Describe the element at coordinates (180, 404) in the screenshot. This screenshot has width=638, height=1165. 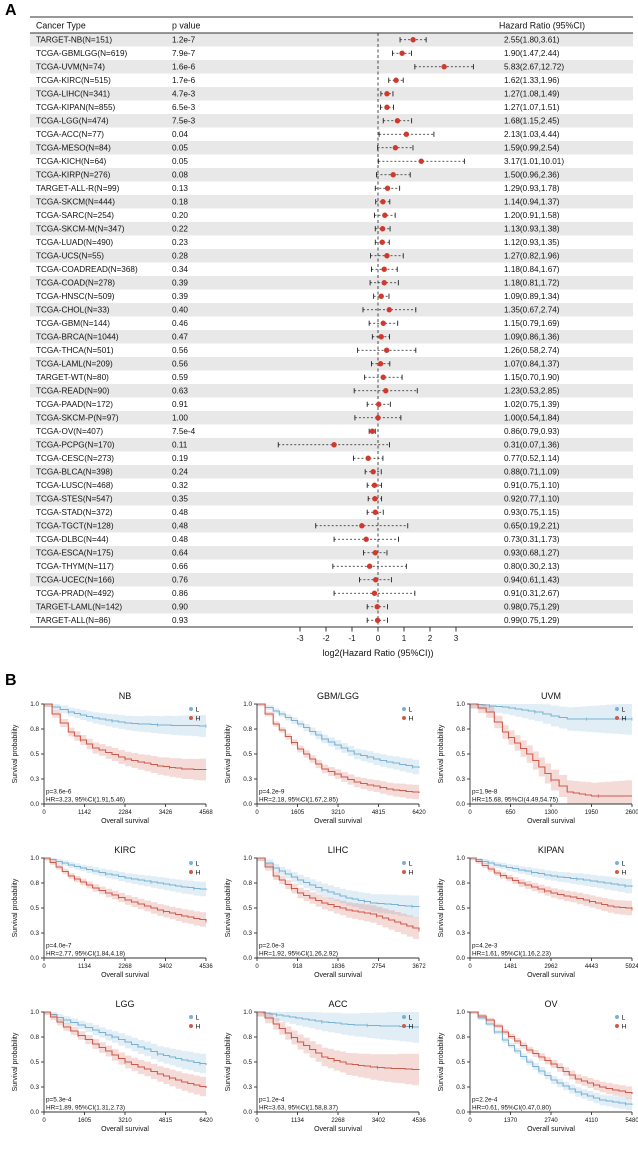
I see `forest-row-p: 0.91` at that location.